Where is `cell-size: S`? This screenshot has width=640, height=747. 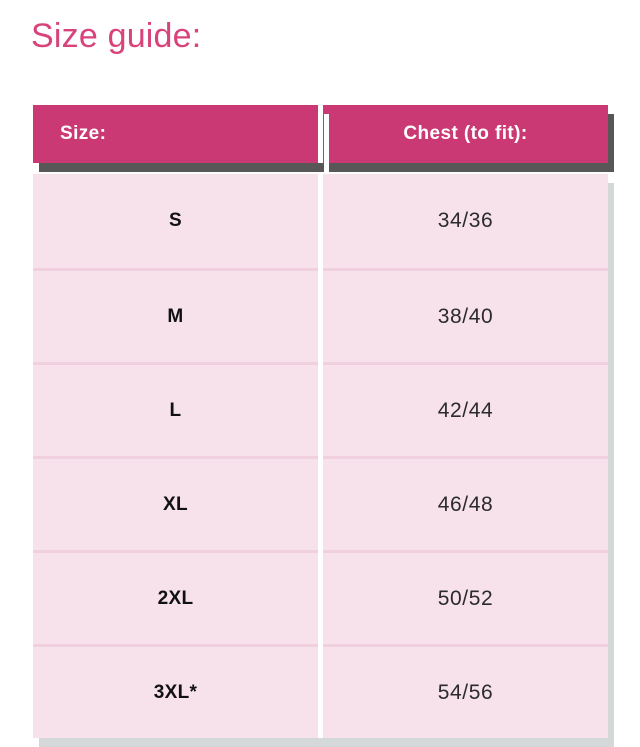 cell-size: S is located at coordinates (175, 220).